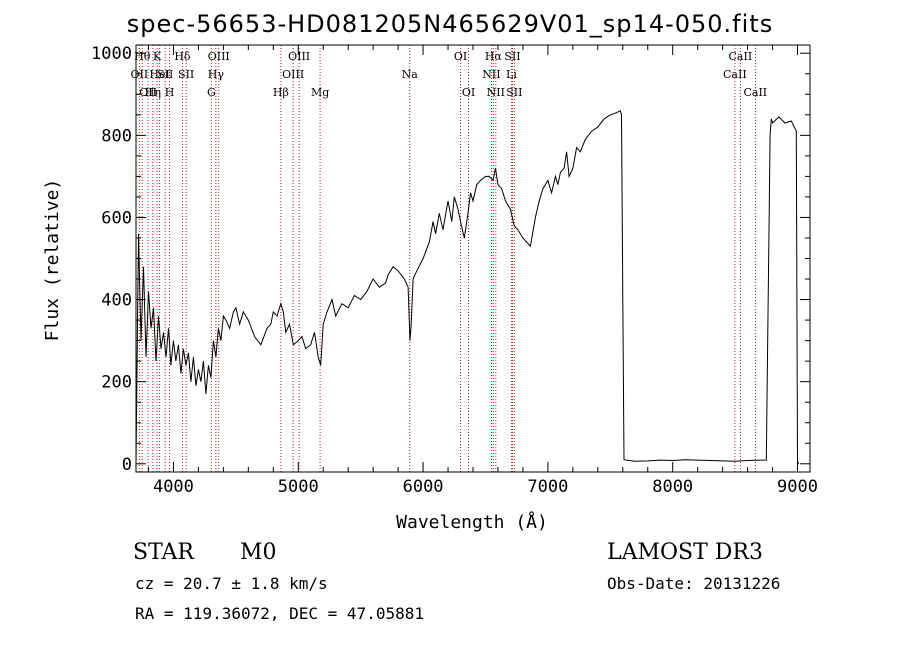 The height and width of the screenshot is (649, 900). I want to click on line-label: Mg, so click(320, 92).